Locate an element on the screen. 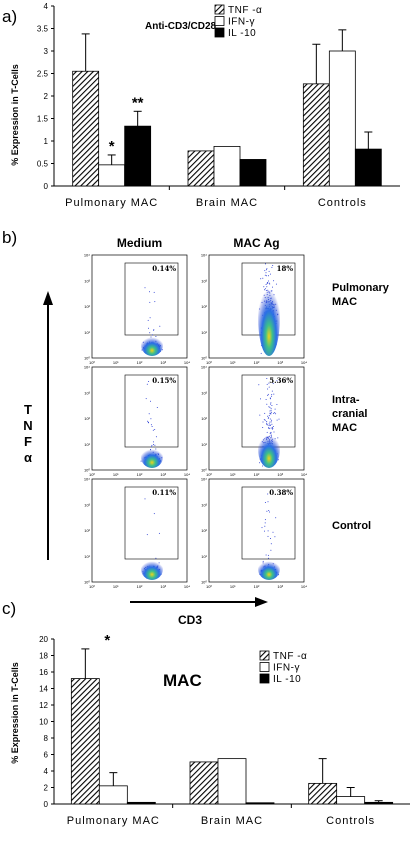 This screenshot has width=416, height=856. density-core is located at coordinates (152, 345).